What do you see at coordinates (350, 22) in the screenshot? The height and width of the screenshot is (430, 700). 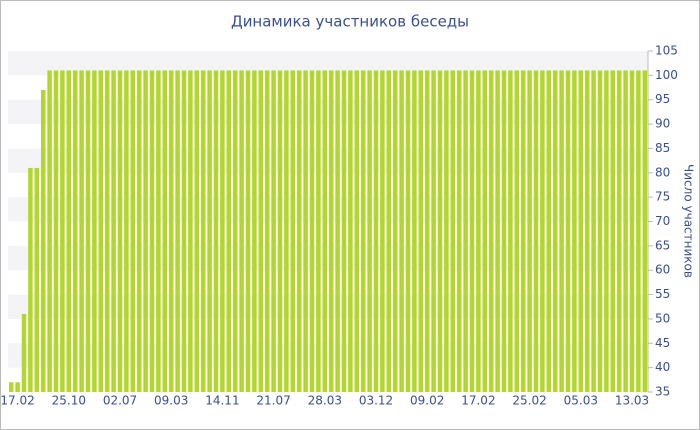 I see `chart-title: Динамика участников беседы` at bounding box center [350, 22].